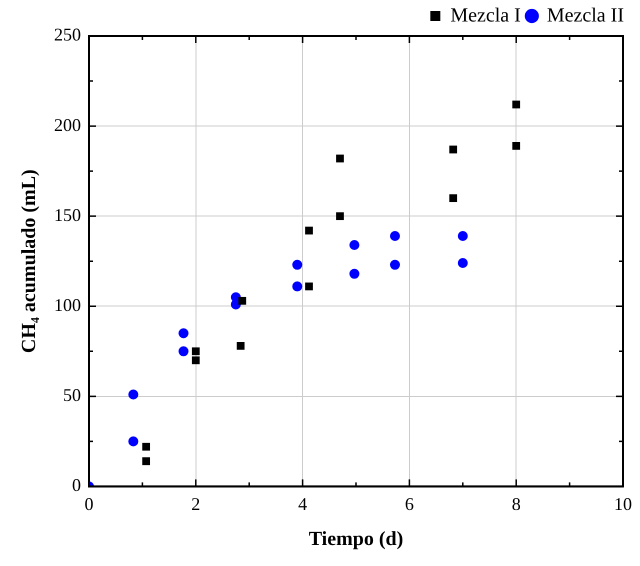  What do you see at coordinates (29, 261) in the screenshot?
I see `y-axis-title: CH₄ acumulado (mL)` at bounding box center [29, 261].